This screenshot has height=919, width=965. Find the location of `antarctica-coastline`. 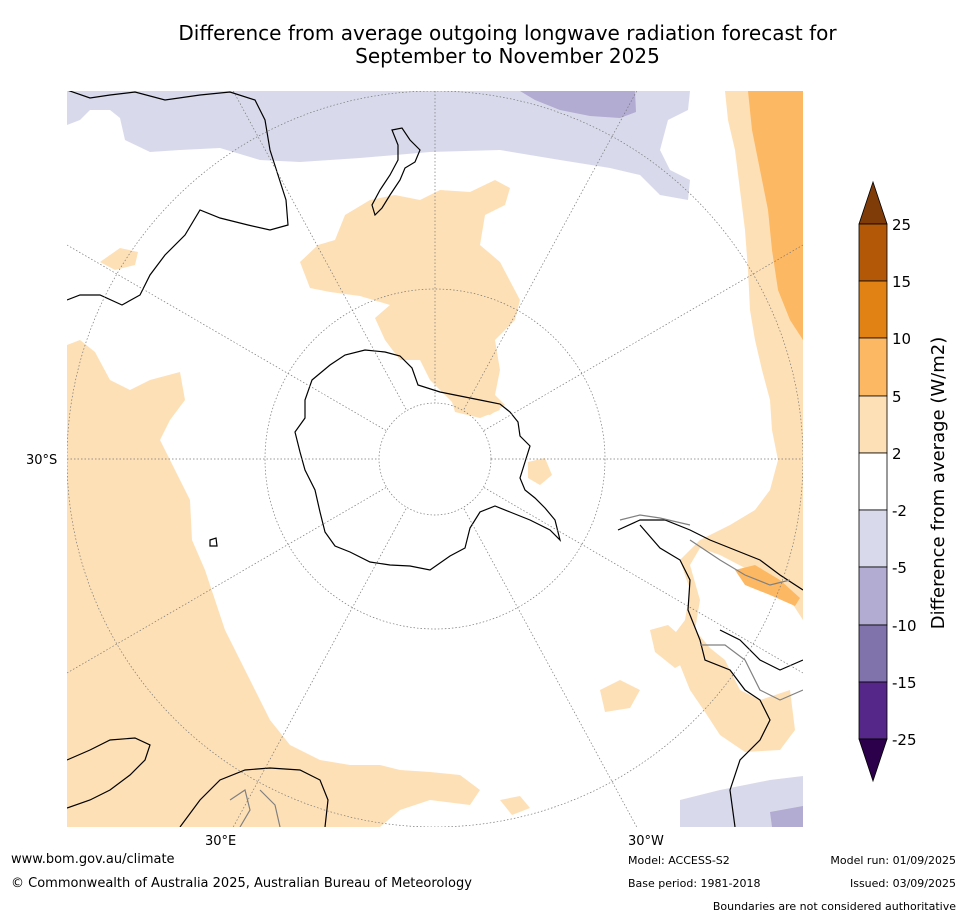

antarctica-coastline is located at coordinates (428, 460).